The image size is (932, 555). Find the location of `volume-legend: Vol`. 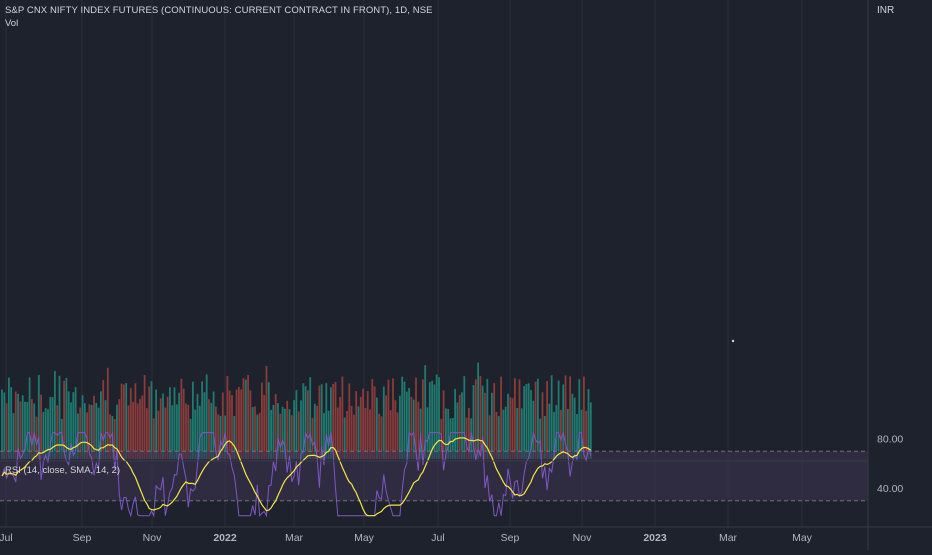

volume-legend: Vol is located at coordinates (12, 23).